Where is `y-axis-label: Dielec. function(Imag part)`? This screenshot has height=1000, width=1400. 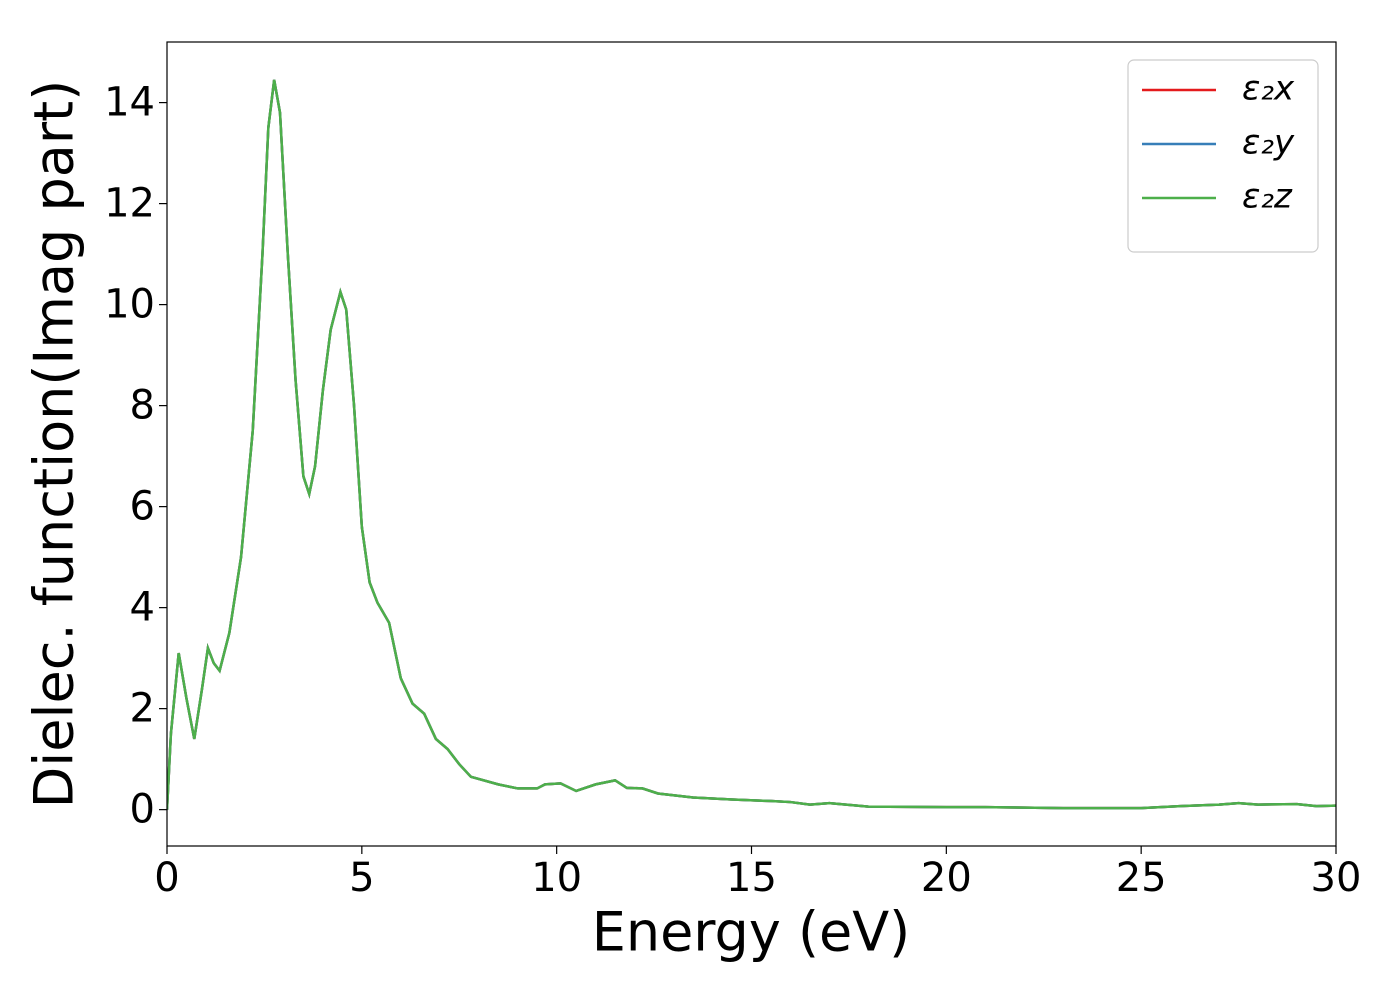 y-axis-label: Dielec. function(Imag part) is located at coordinates (54, 444).